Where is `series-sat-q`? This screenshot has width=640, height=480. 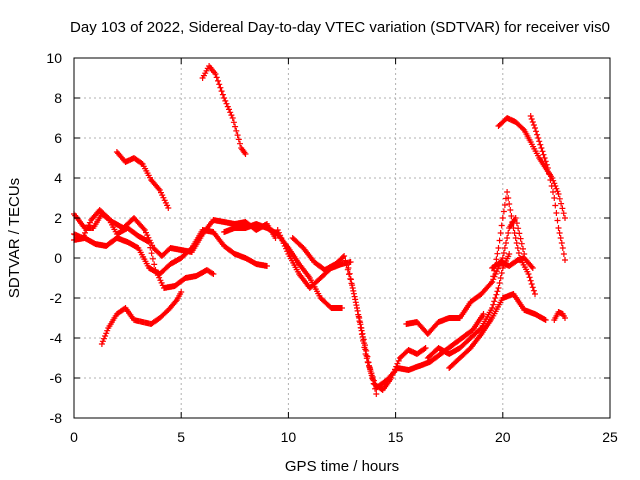
series-sat-q is located at coordinates (531, 168).